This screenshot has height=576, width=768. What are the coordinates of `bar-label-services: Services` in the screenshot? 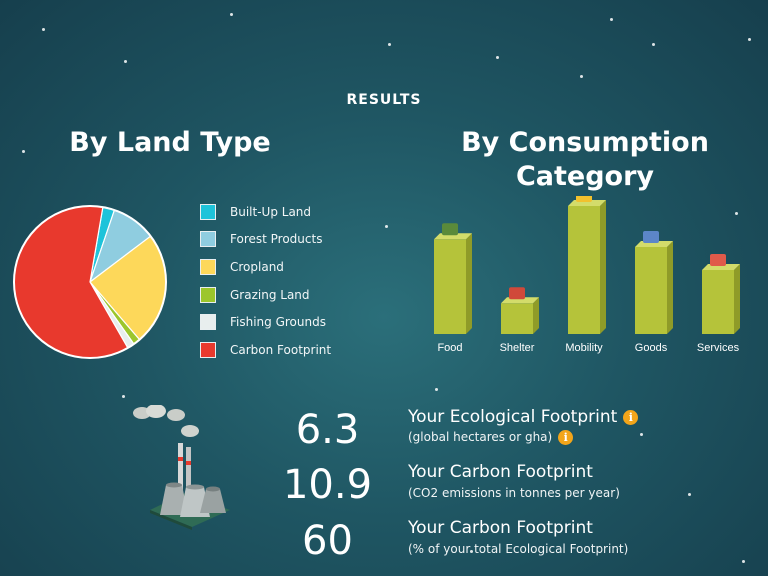 It's located at (718, 348).